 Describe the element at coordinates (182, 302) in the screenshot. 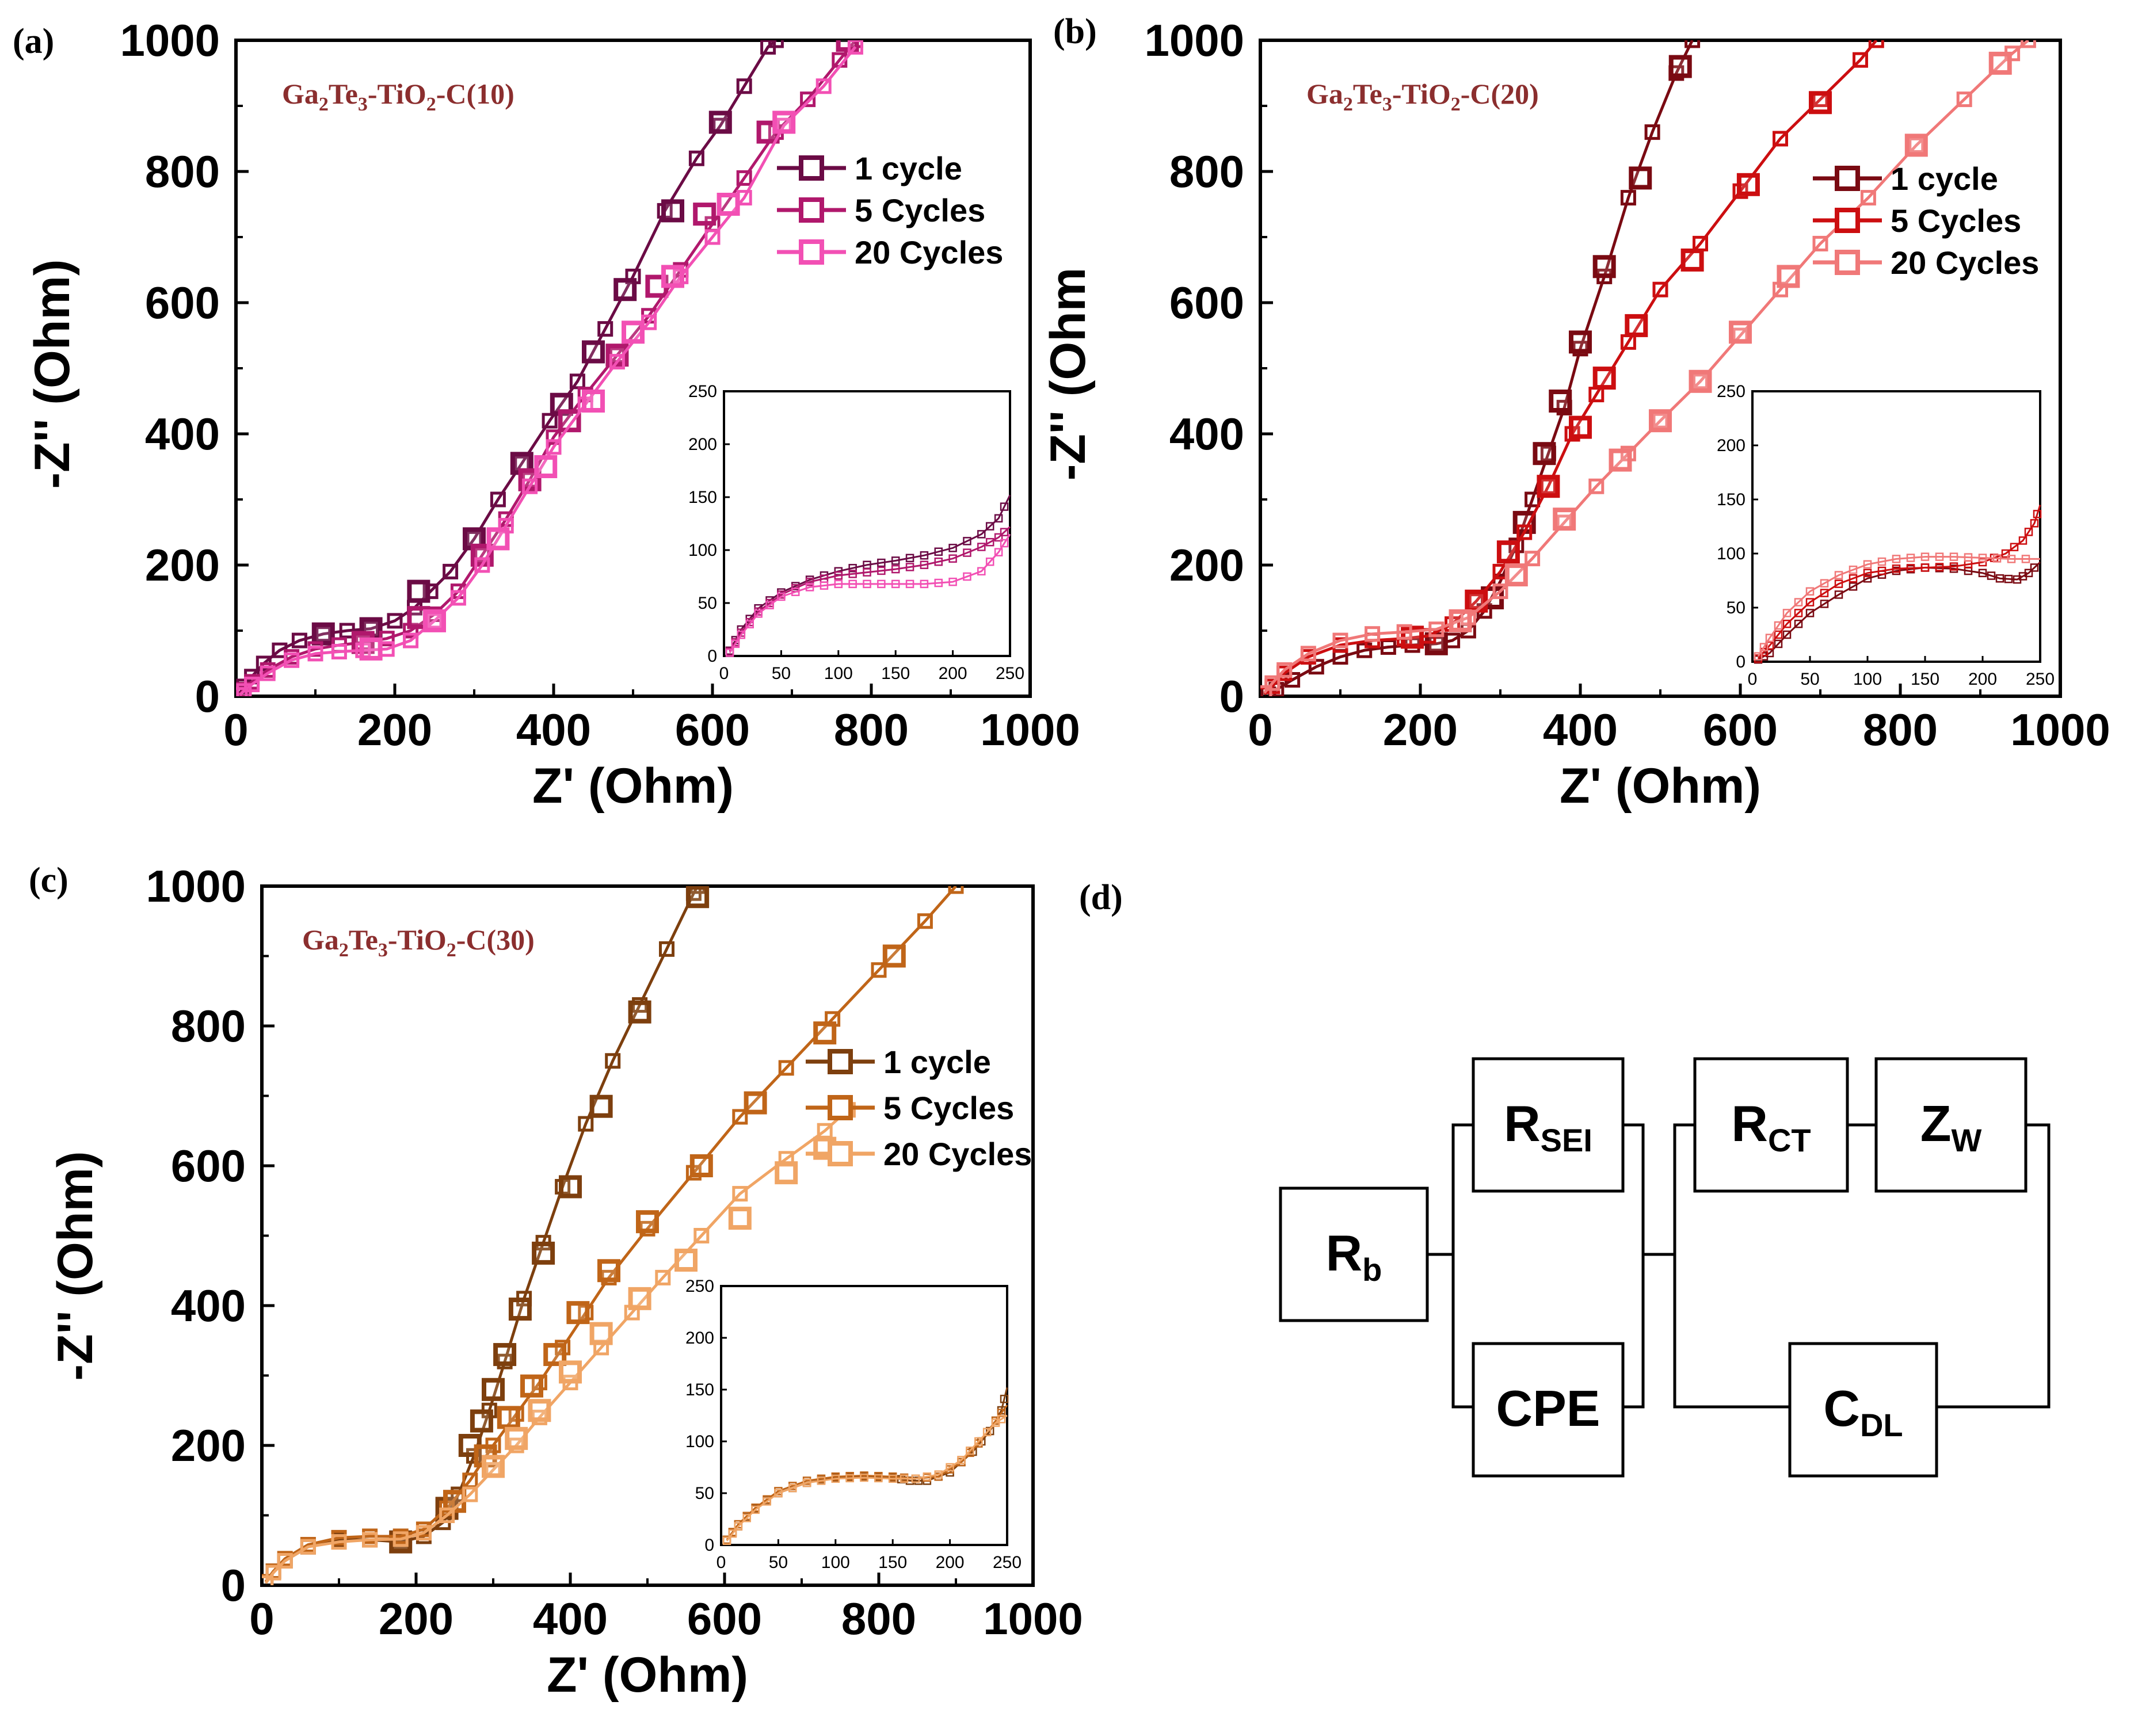

I see `y-tick-label: 600` at that location.